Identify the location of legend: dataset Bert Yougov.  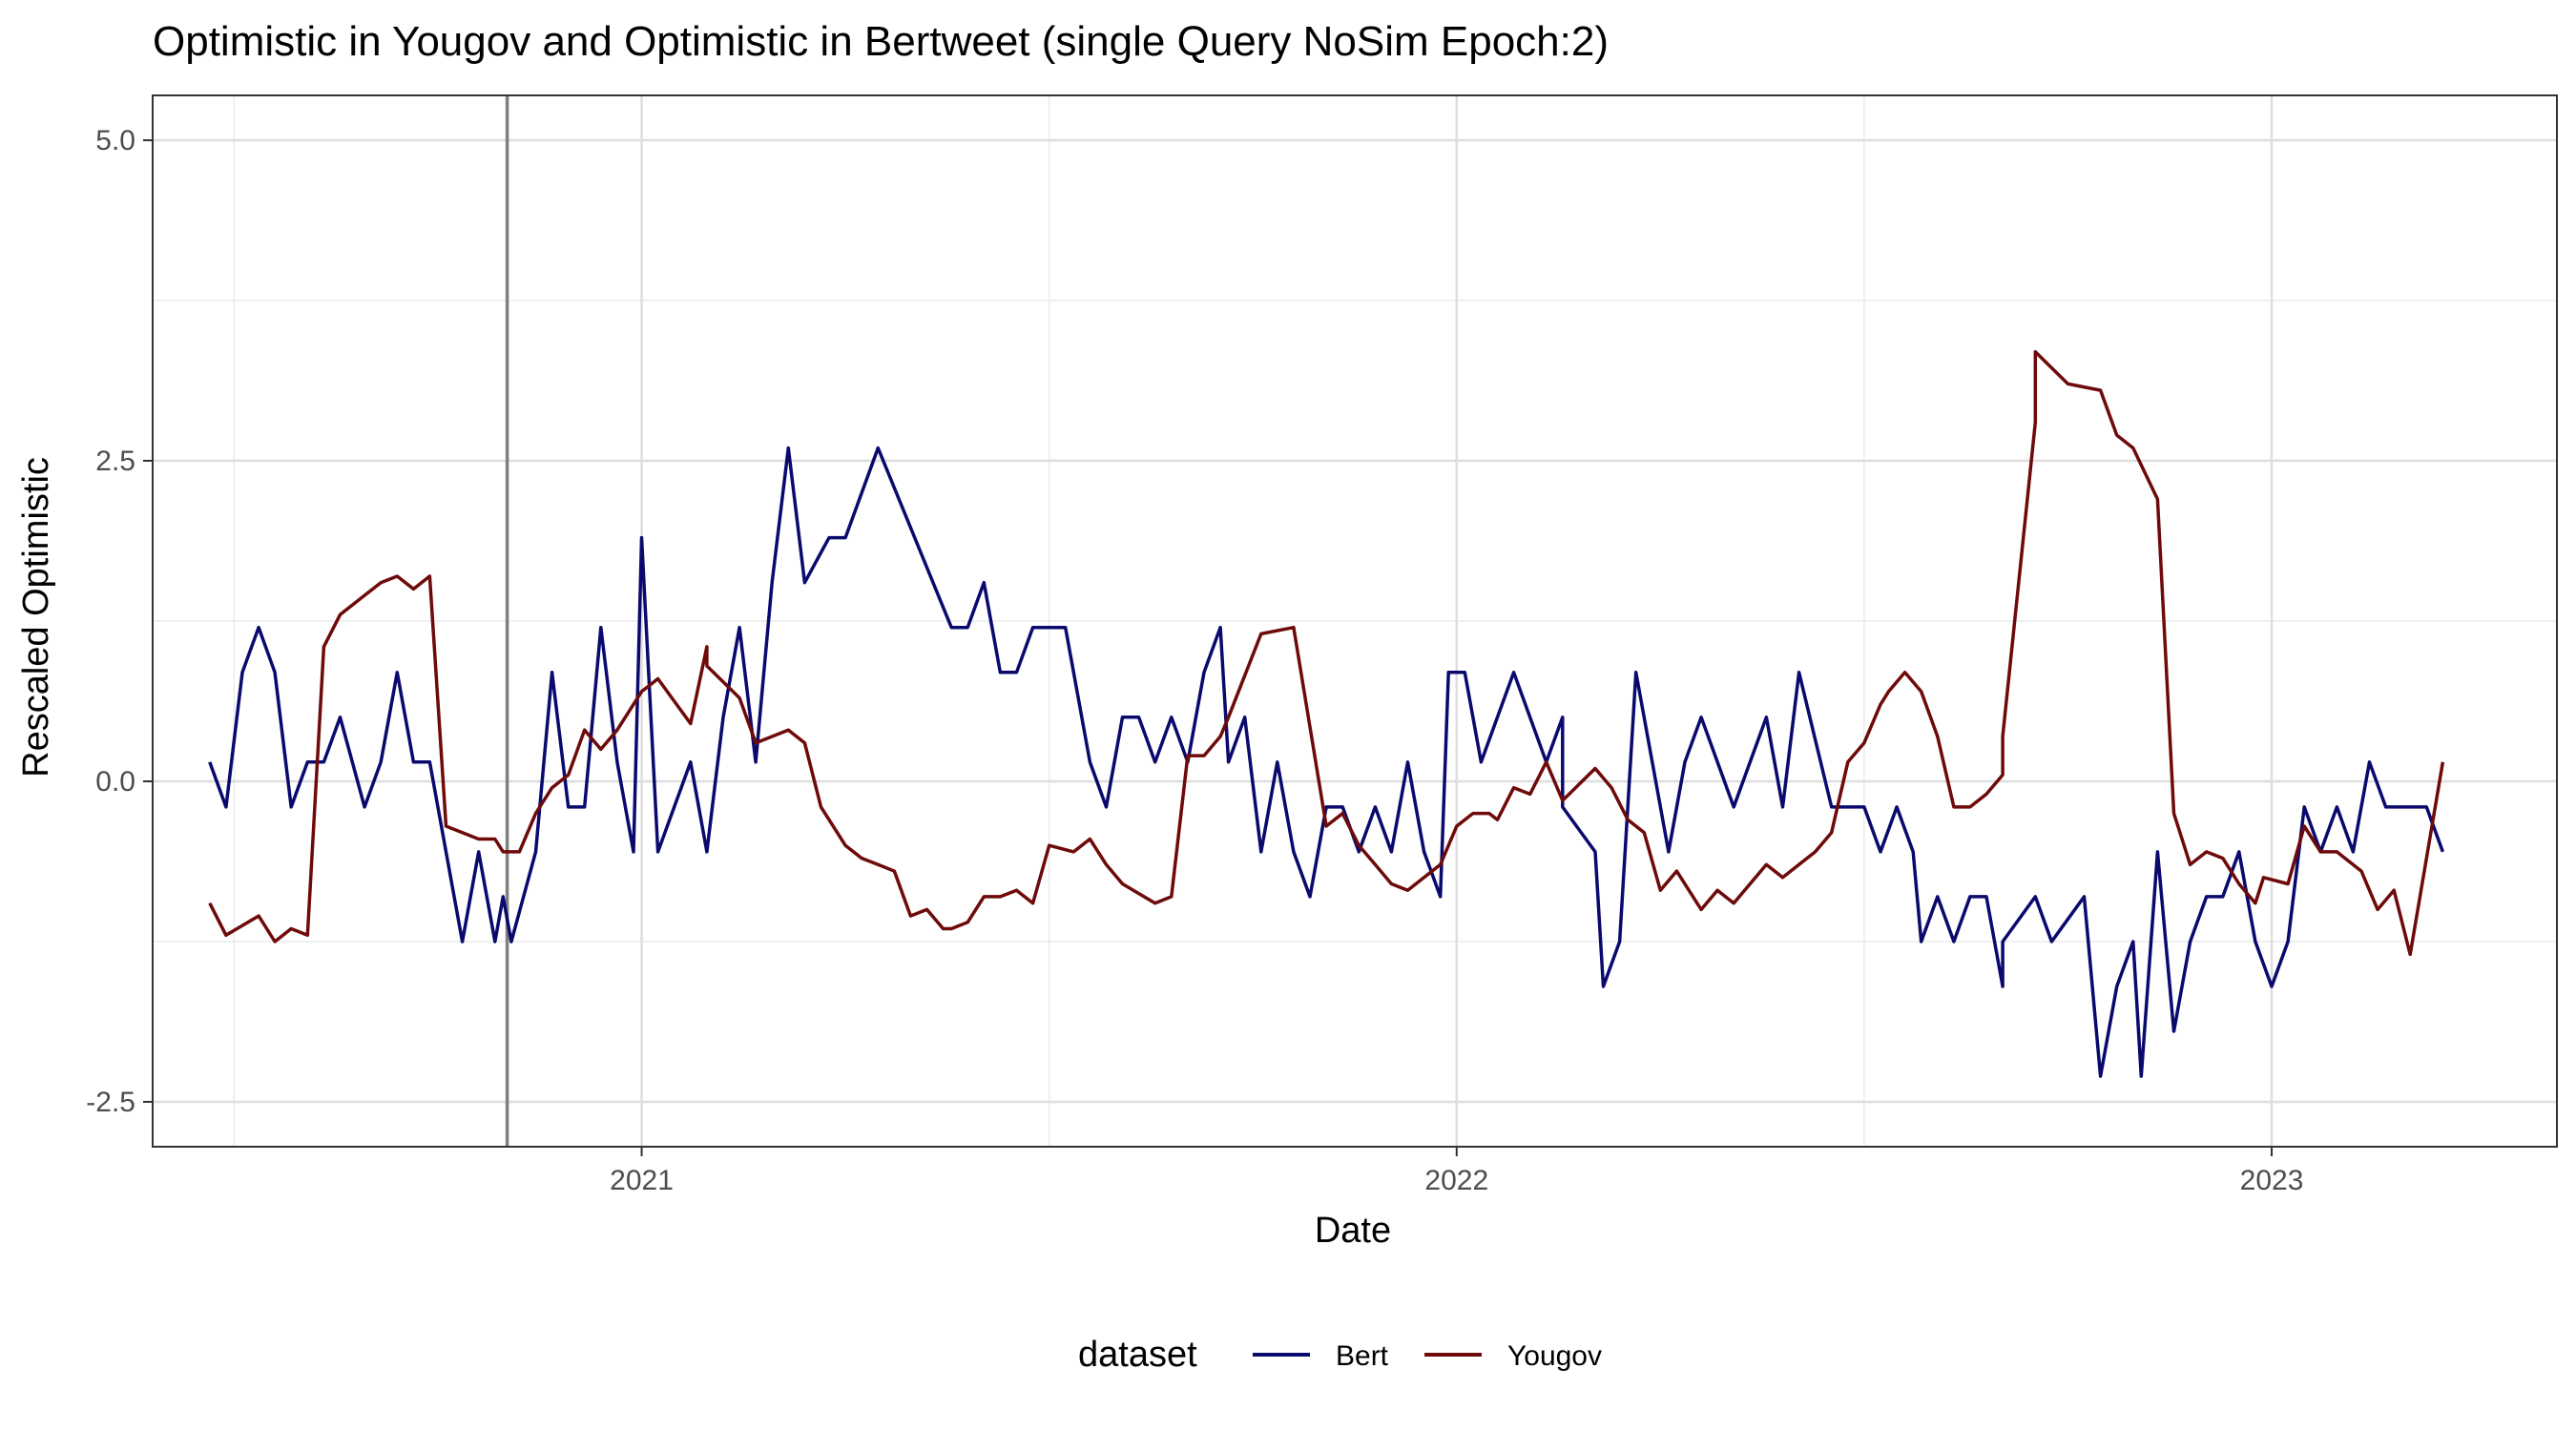
(1340, 1355).